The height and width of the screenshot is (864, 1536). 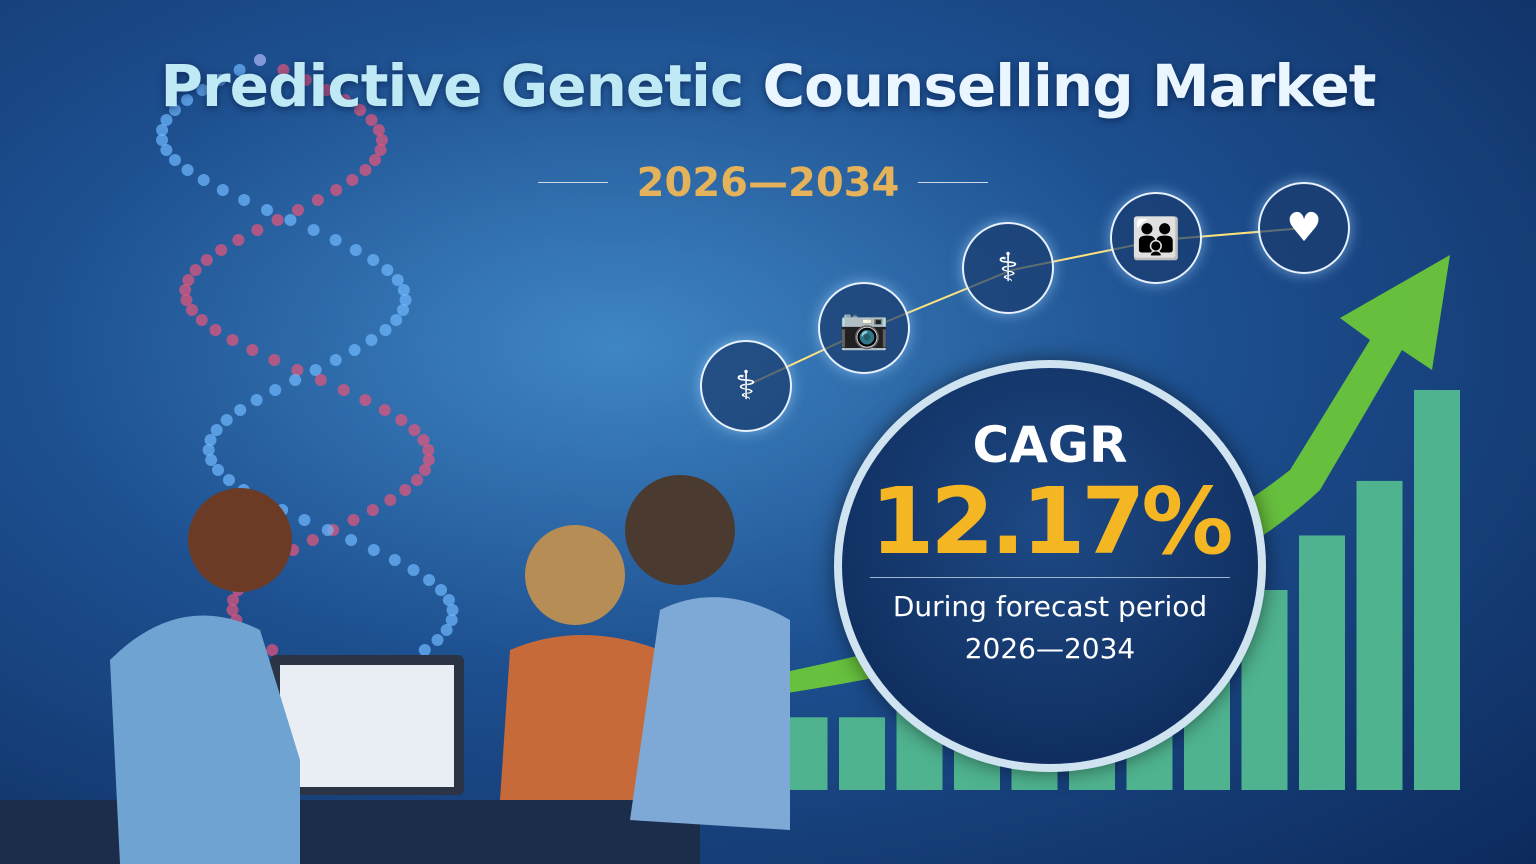 What do you see at coordinates (1050, 606) in the screenshot?
I see `cagr-subtitle: During forecast period` at bounding box center [1050, 606].